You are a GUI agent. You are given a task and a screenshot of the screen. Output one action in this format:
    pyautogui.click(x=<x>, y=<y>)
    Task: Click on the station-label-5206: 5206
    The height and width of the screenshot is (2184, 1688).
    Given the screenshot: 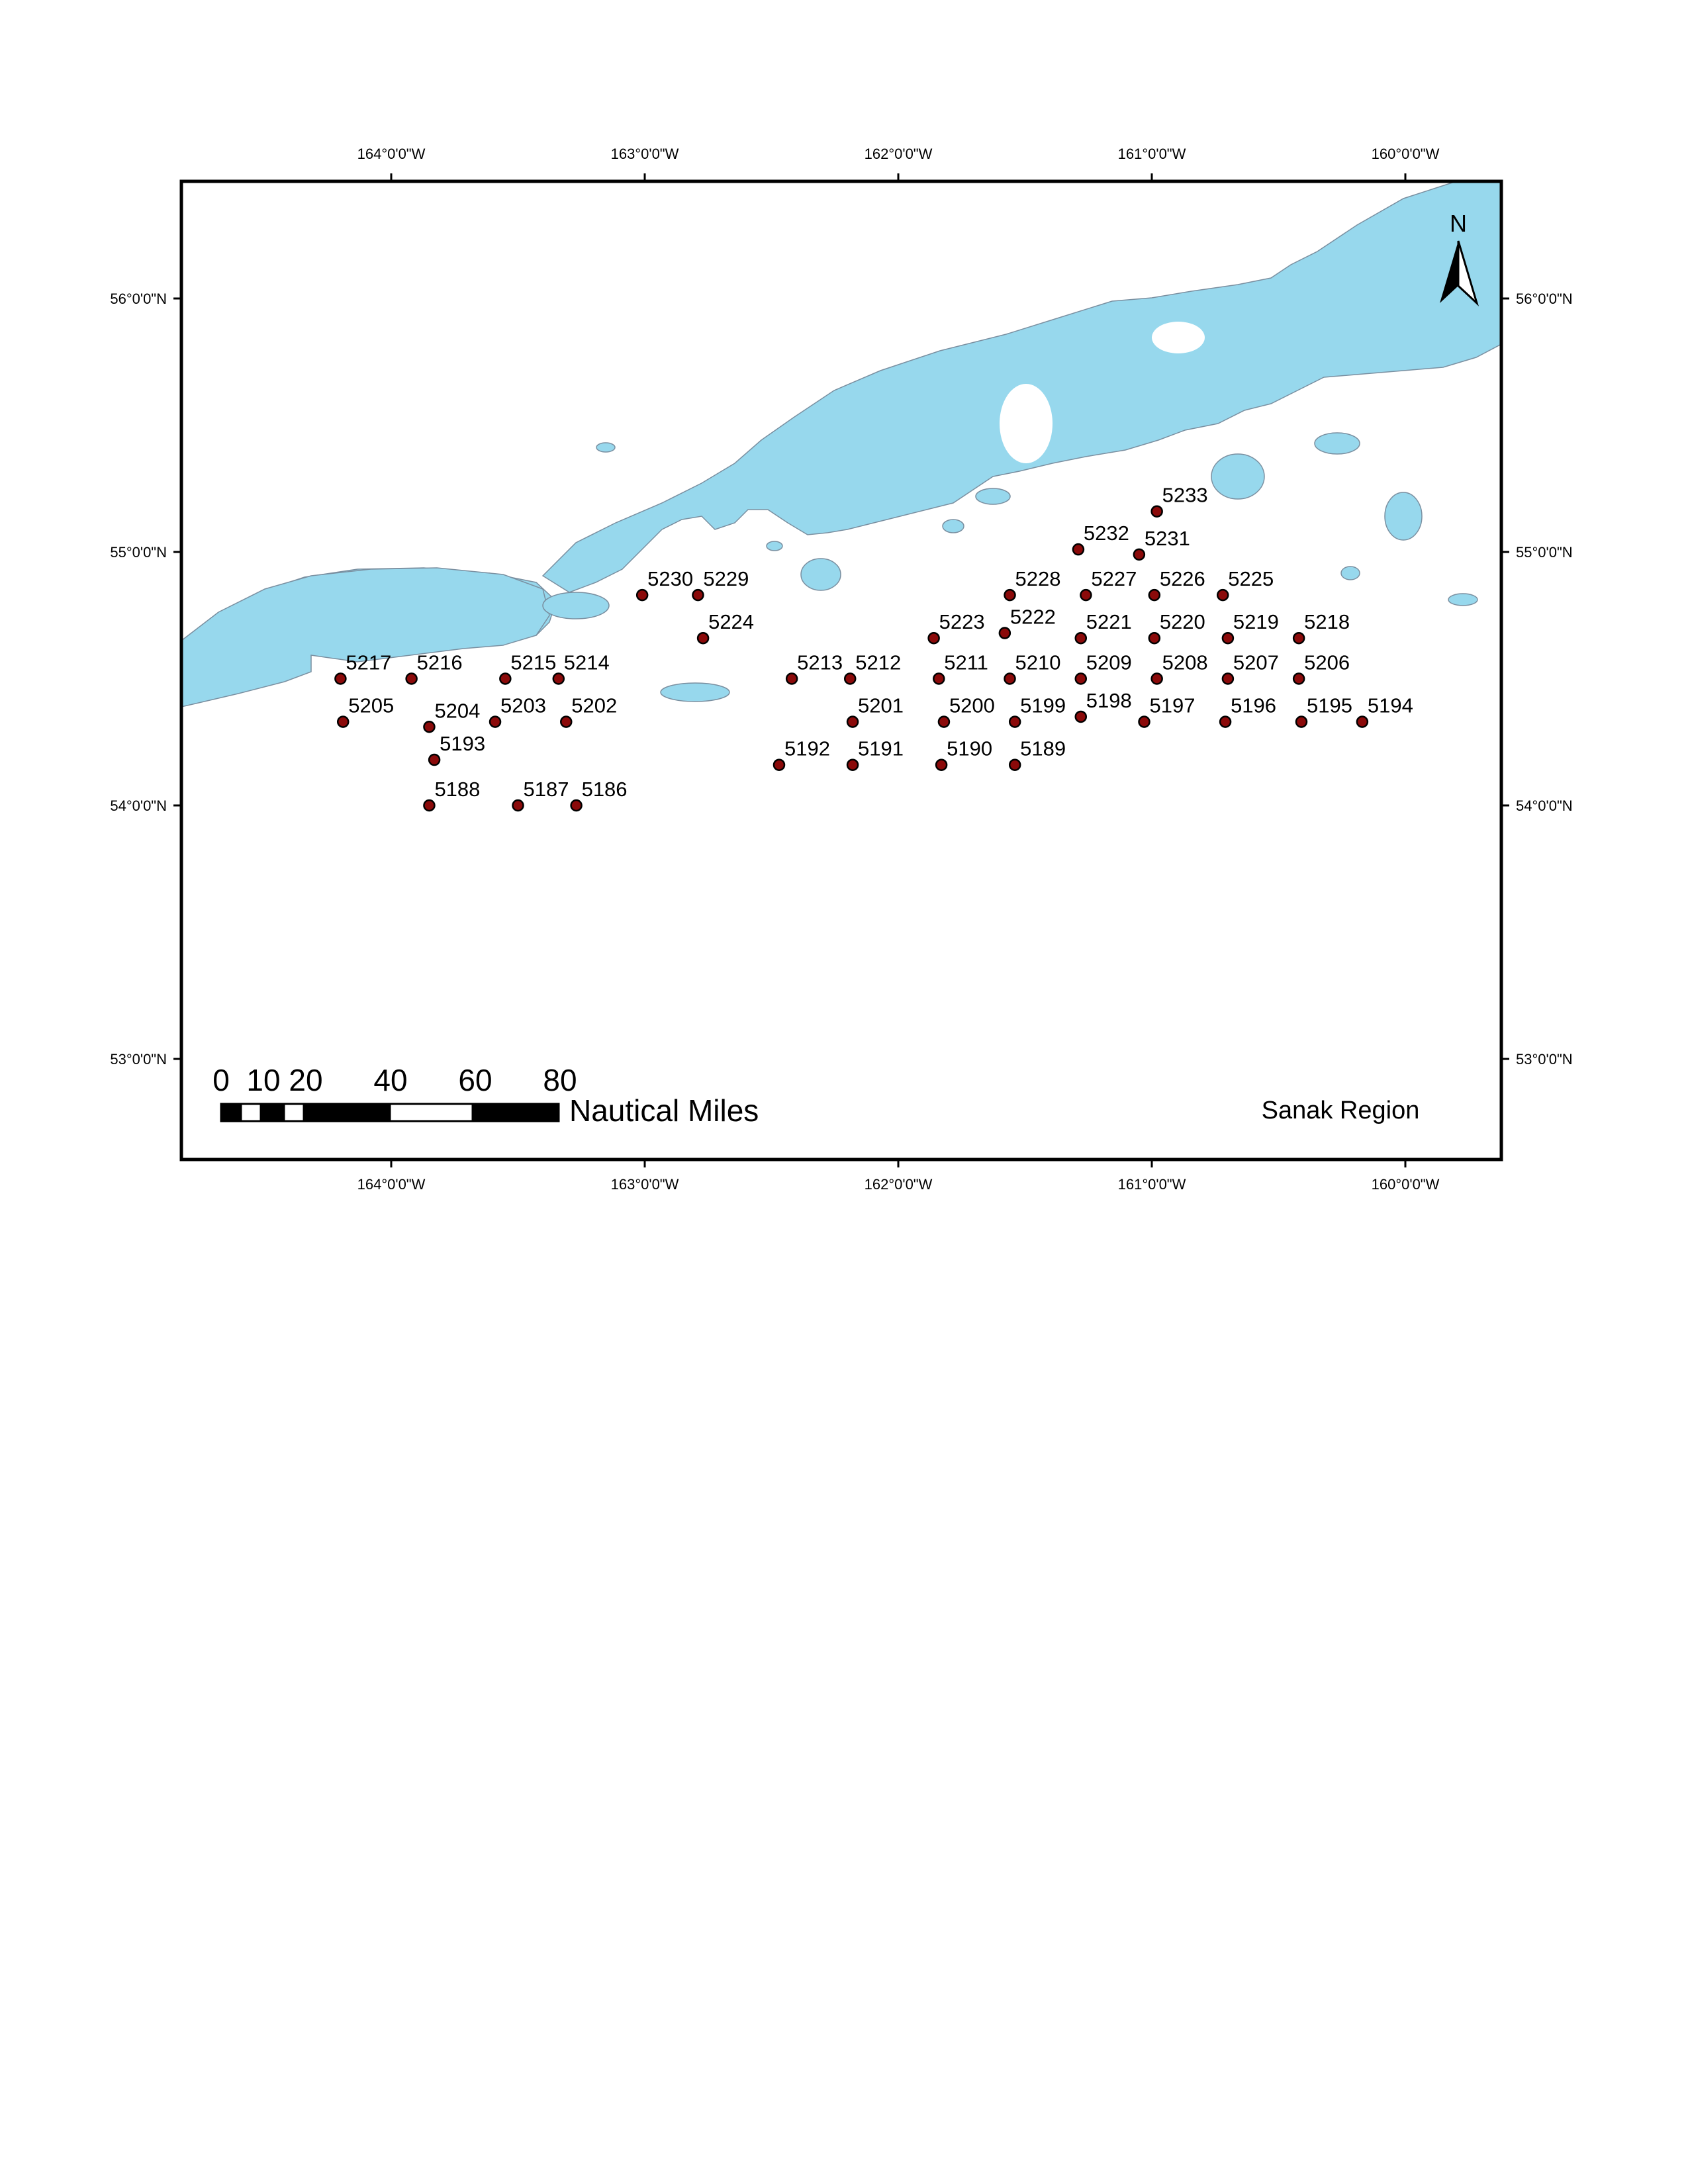 What is the action you would take?
    pyautogui.click(x=1327, y=662)
    